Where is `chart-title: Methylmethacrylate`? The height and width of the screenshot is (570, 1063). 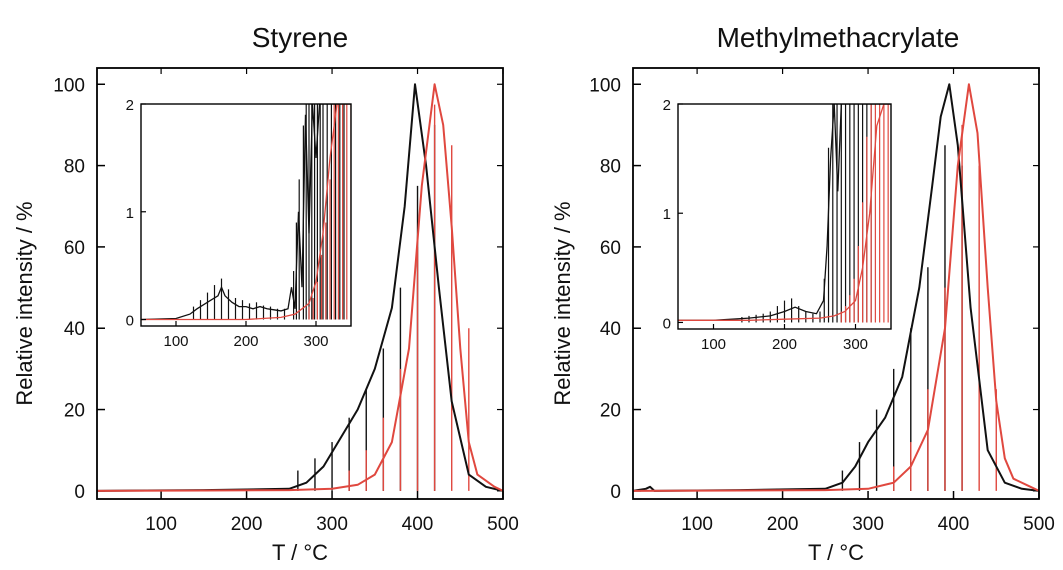
chart-title: Methylmethacrylate is located at coordinates (838, 37).